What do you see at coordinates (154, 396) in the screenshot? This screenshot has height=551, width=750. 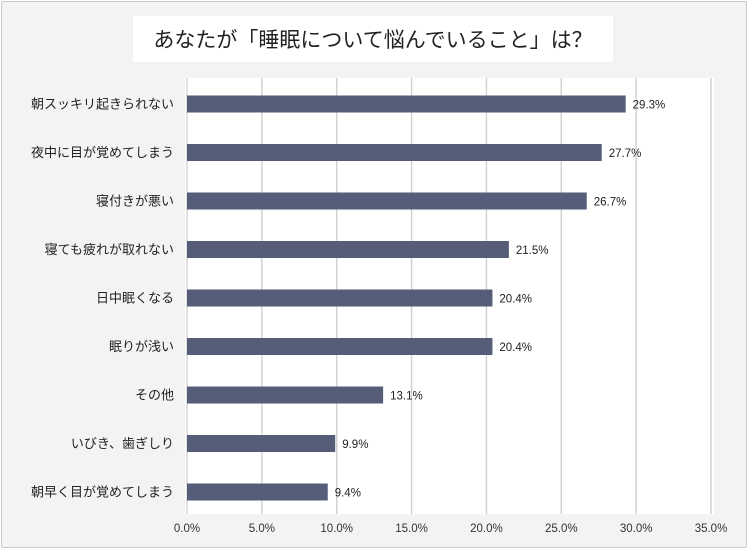 I see `category-label: その他` at bounding box center [154, 396].